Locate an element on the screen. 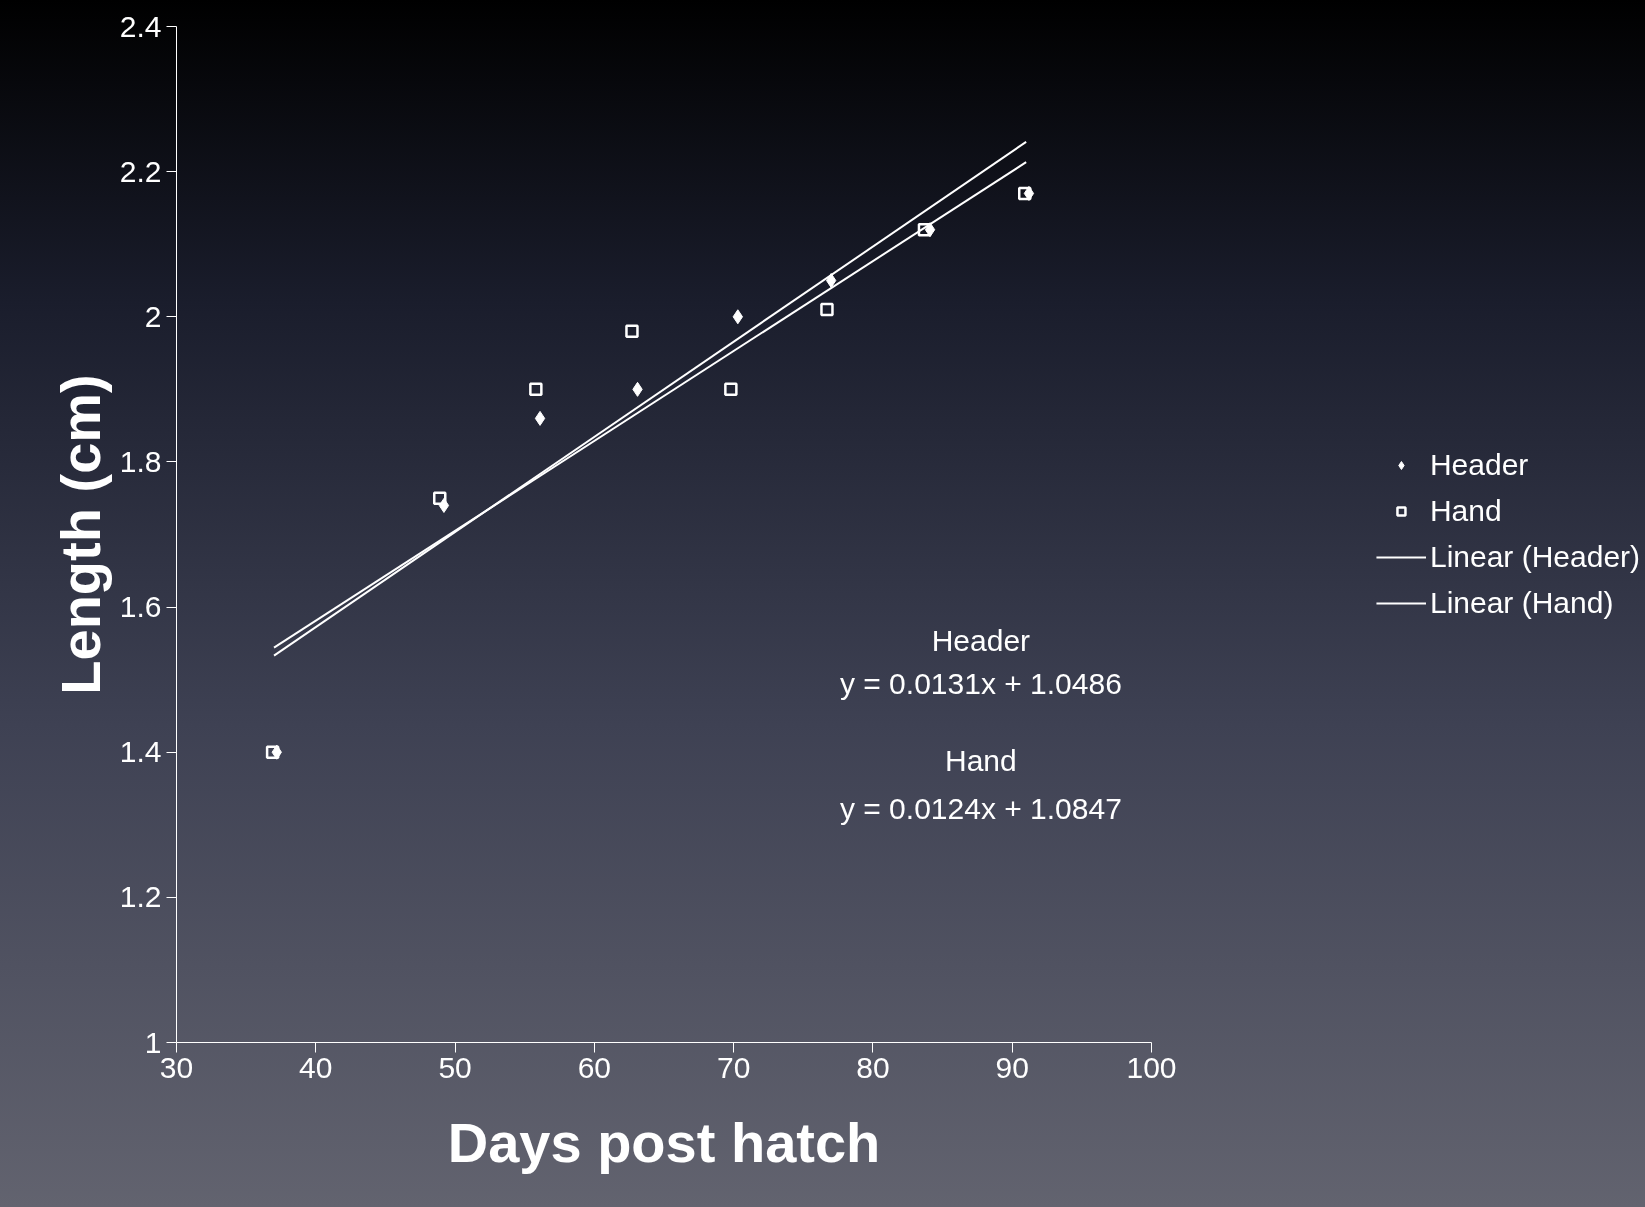 This screenshot has height=1207, width=1645. legend-label: Hand is located at coordinates (1465, 511).